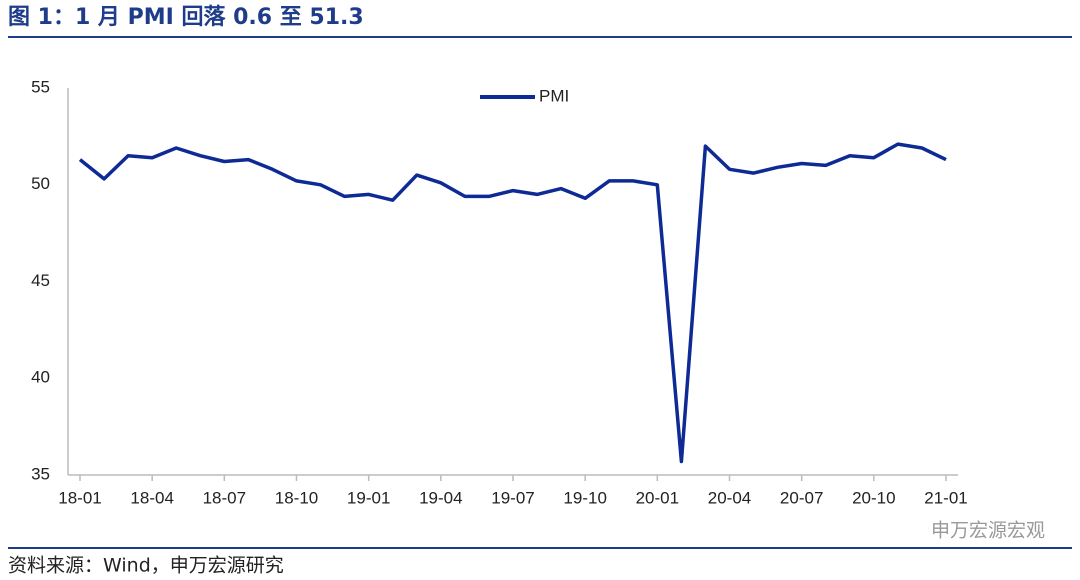 This screenshot has height=580, width=1080. Describe the element at coordinates (584, 497) in the screenshot. I see `x-tick-label: 19-10` at that location.